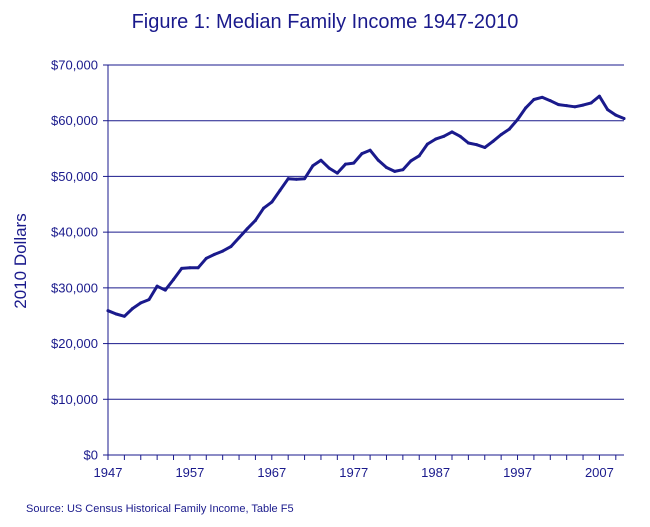 The height and width of the screenshot is (527, 650). What do you see at coordinates (206, 258) in the screenshot?
I see `data-point-1959` at bounding box center [206, 258].